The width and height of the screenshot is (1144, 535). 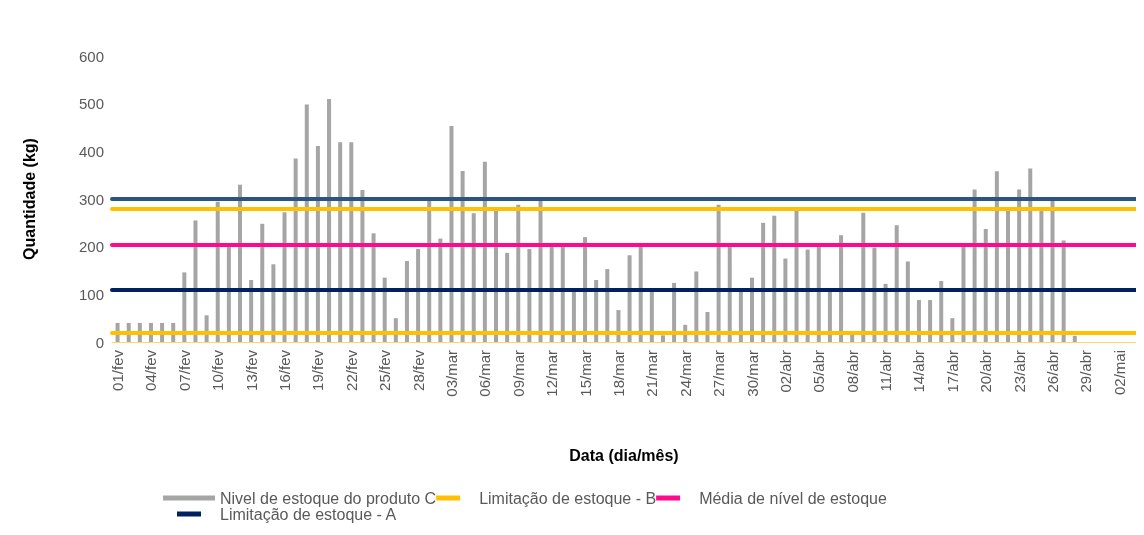 I want to click on x-tick-label: 06/mar, so click(x=485, y=373).